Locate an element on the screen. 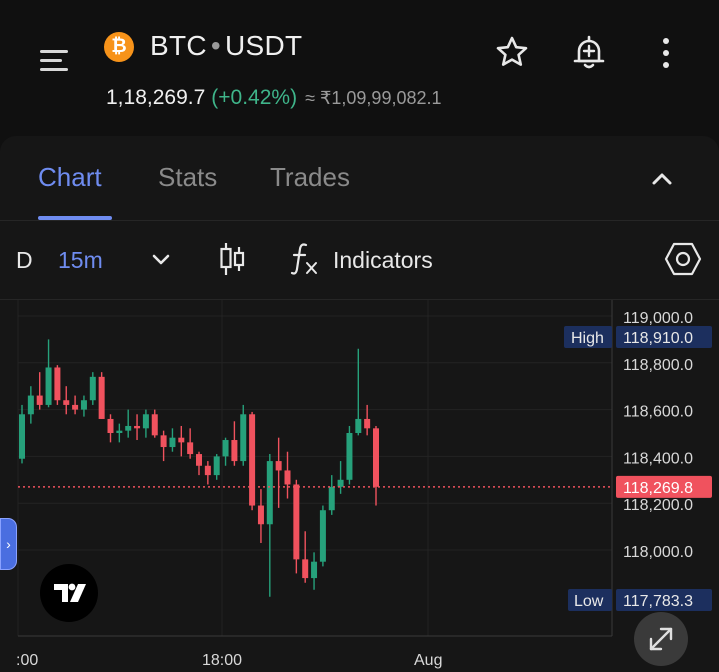 This screenshot has height=672, width=719. trading-pair: BTC • USDT is located at coordinates (226, 46).